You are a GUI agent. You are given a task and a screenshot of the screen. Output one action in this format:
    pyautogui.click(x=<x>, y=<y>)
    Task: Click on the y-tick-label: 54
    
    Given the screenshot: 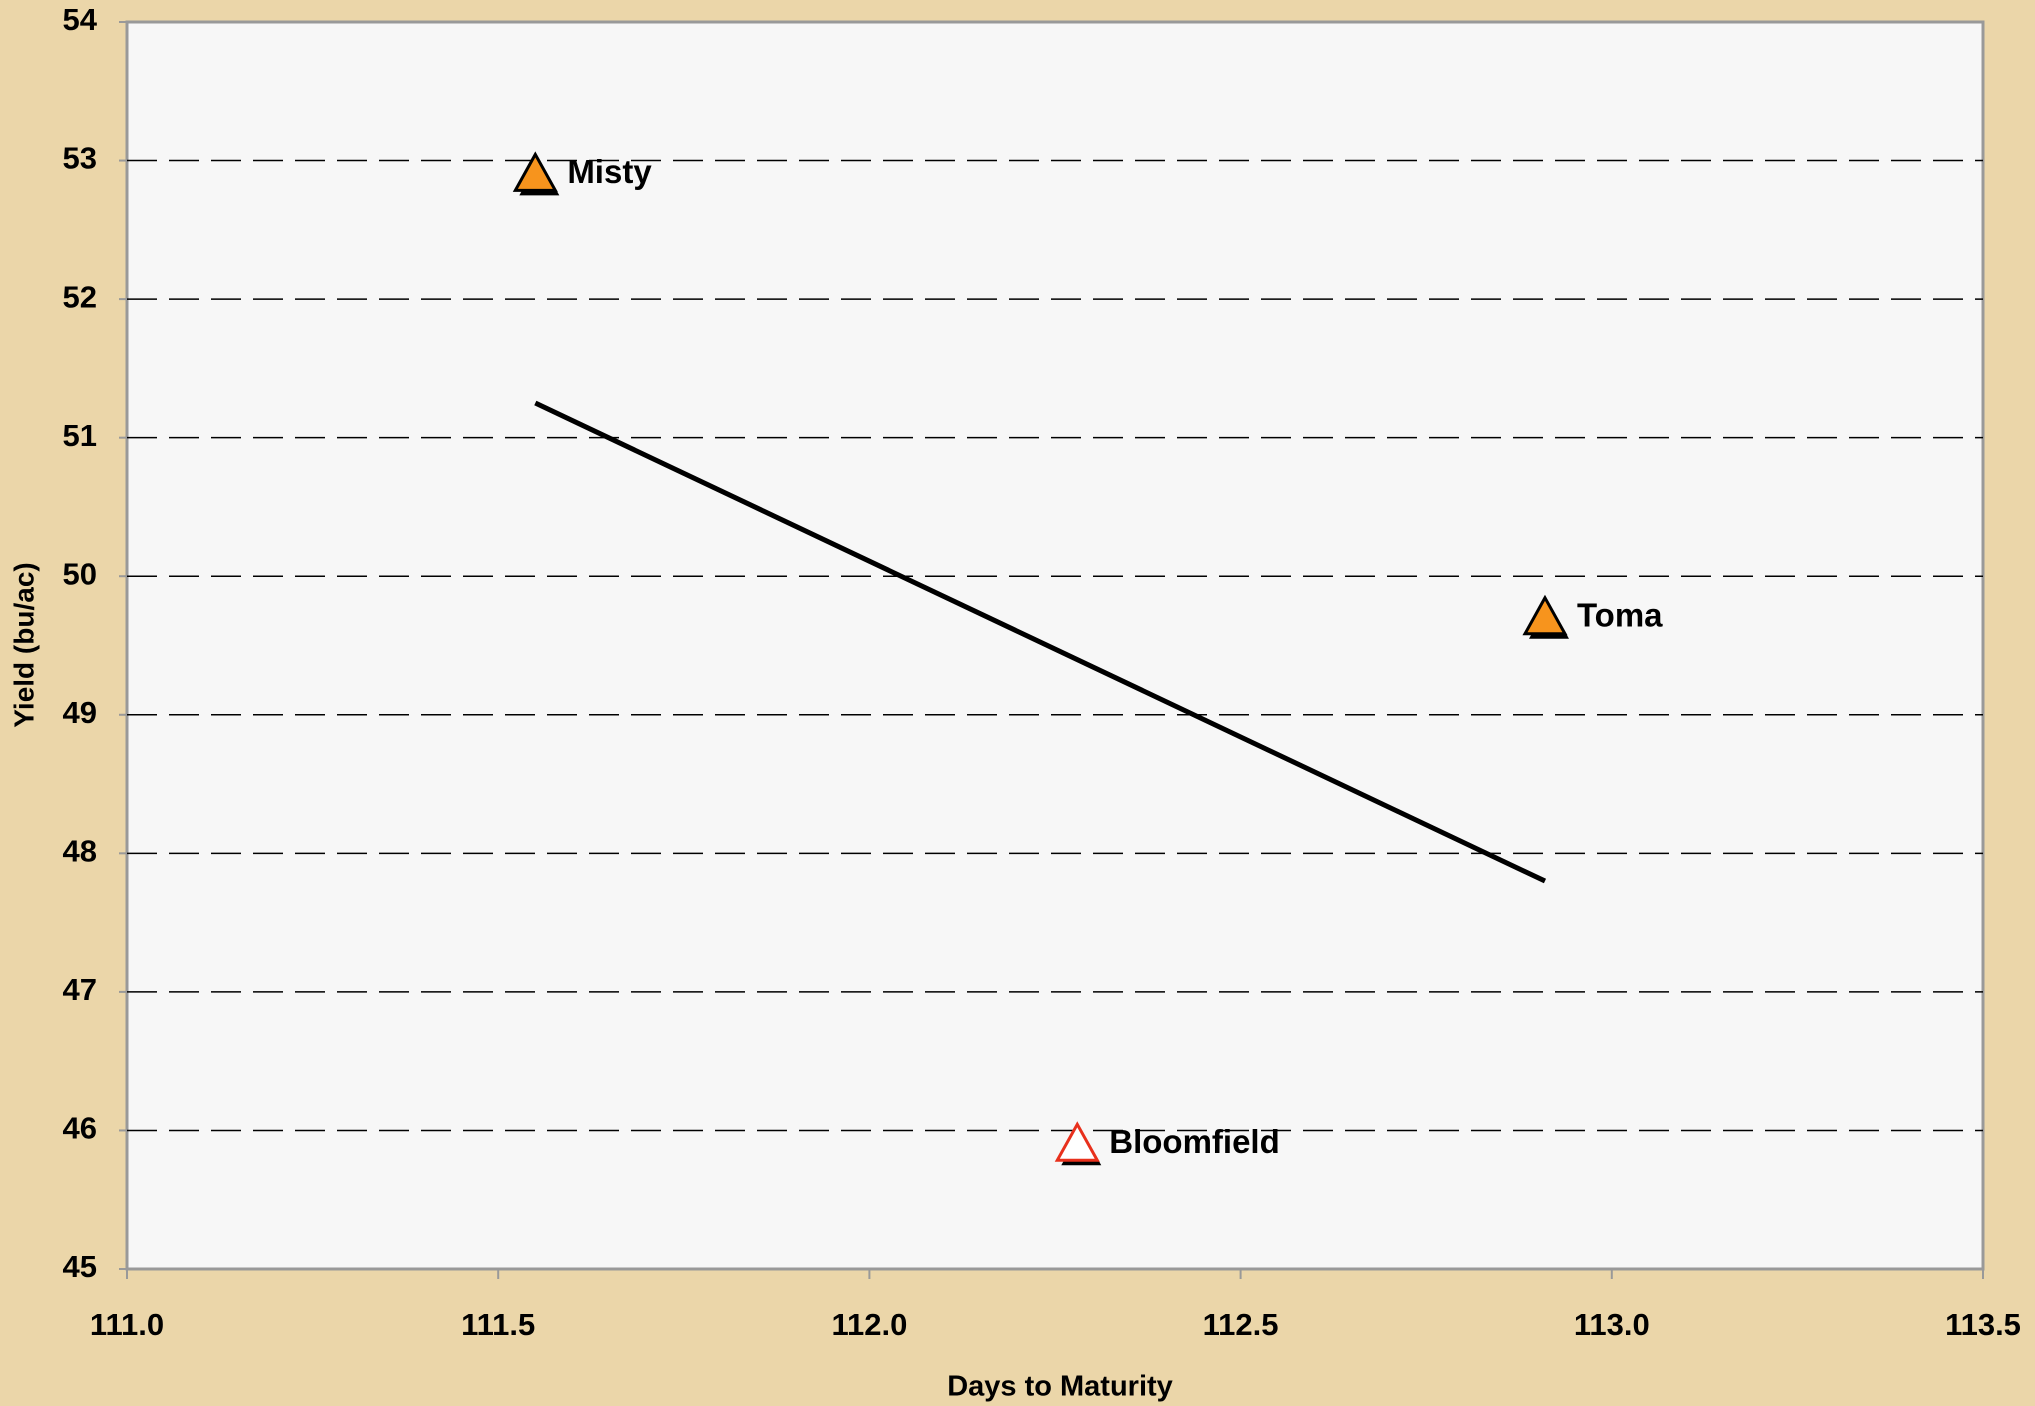 What is the action you would take?
    pyautogui.click(x=80, y=19)
    